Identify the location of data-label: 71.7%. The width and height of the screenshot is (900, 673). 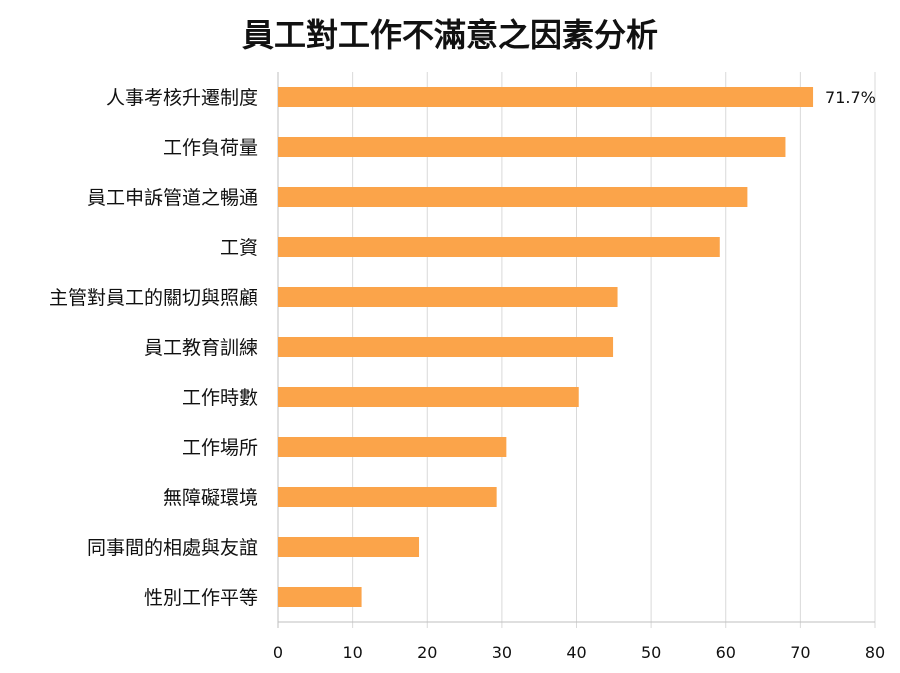
(850, 97).